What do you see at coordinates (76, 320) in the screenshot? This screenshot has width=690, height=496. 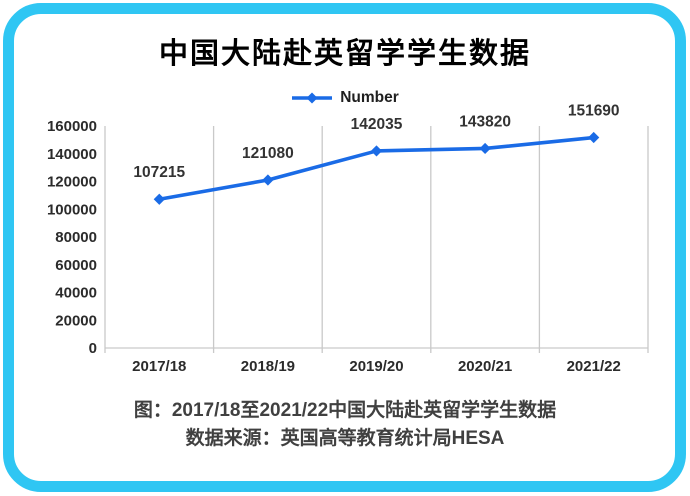 I see `y-axis-tick-label: 20000` at bounding box center [76, 320].